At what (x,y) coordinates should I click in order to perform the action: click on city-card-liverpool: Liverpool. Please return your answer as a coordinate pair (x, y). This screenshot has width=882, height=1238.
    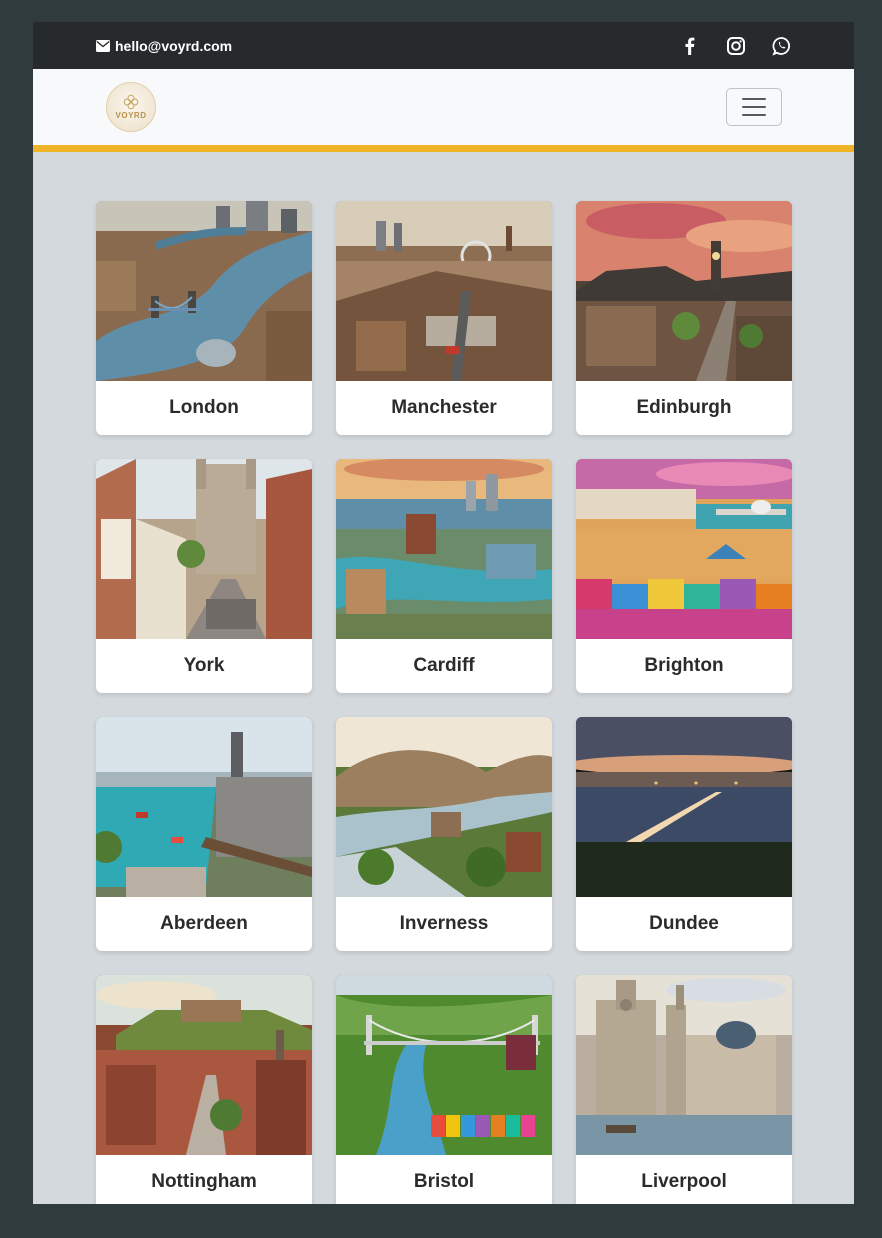
    Looking at the image, I should click on (684, 1089).